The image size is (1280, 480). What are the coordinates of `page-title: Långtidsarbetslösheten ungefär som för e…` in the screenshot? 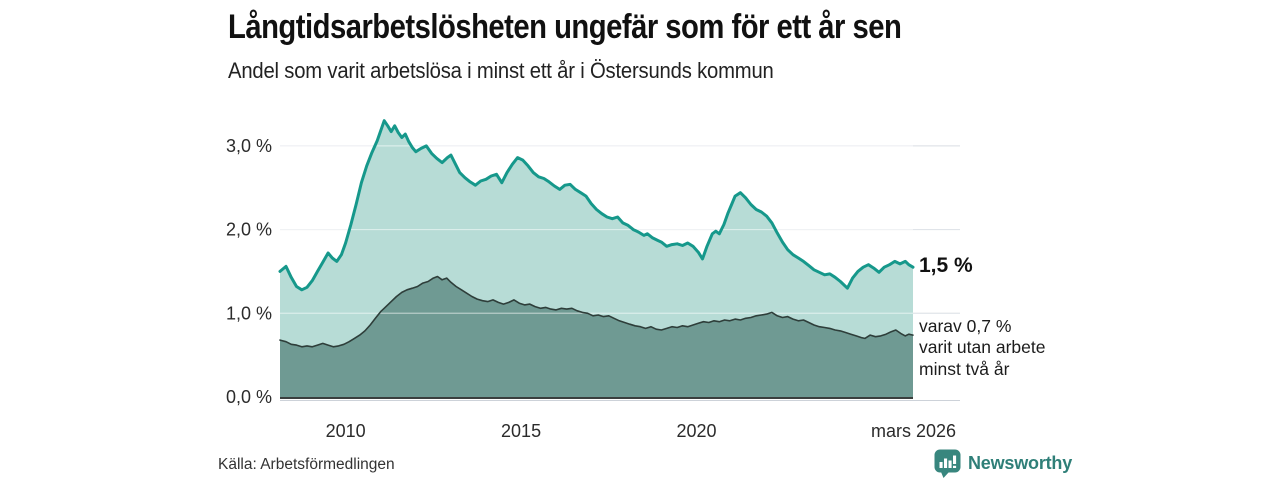 It's located at (565, 27).